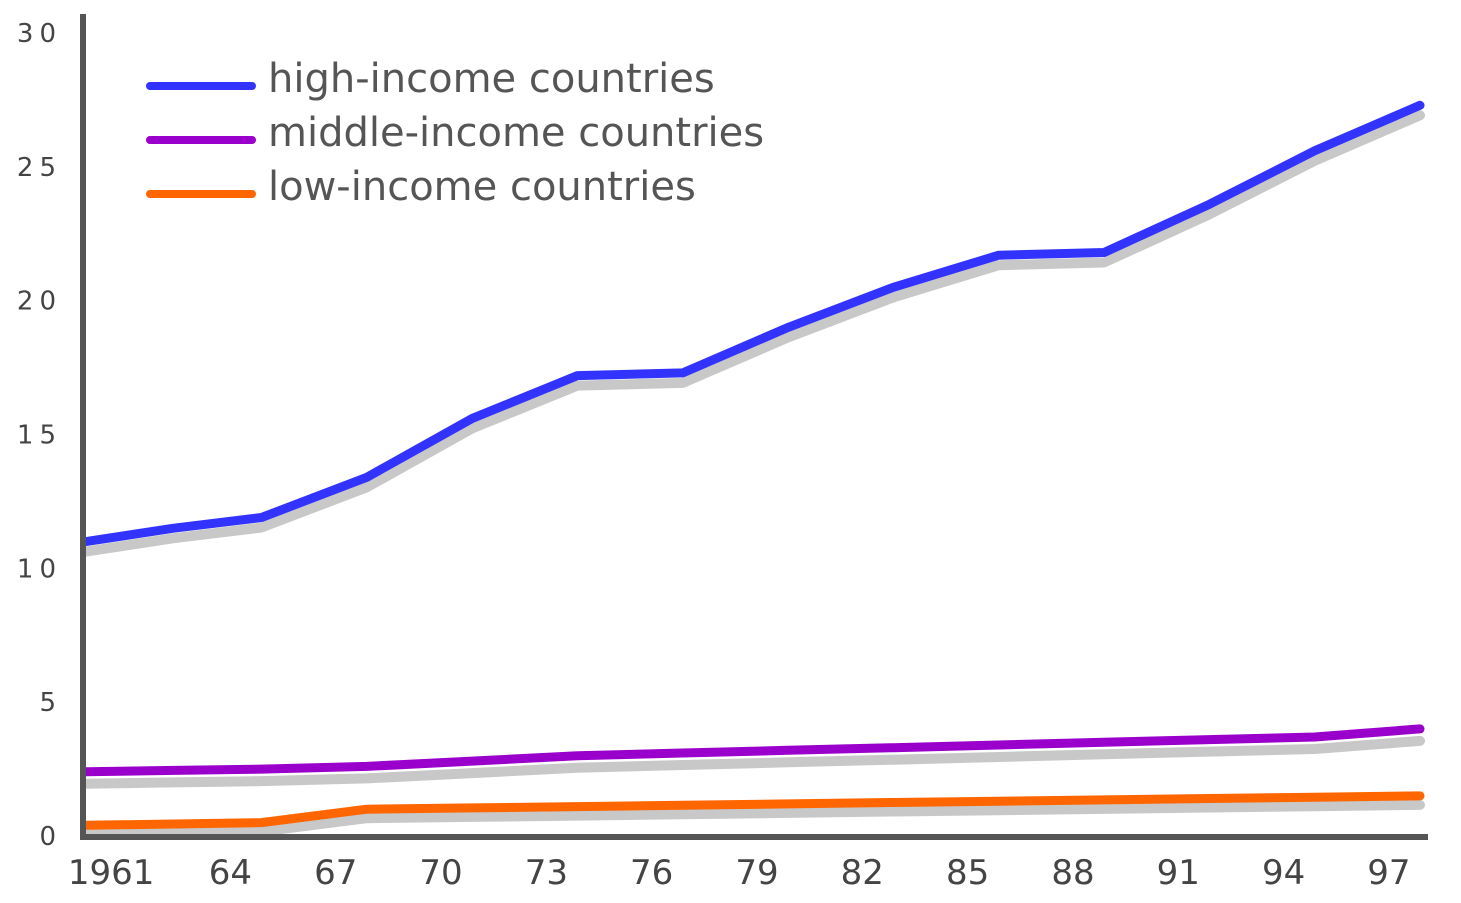 This screenshot has height=903, width=1461. I want to click on x-tick-label: 70, so click(440, 873).